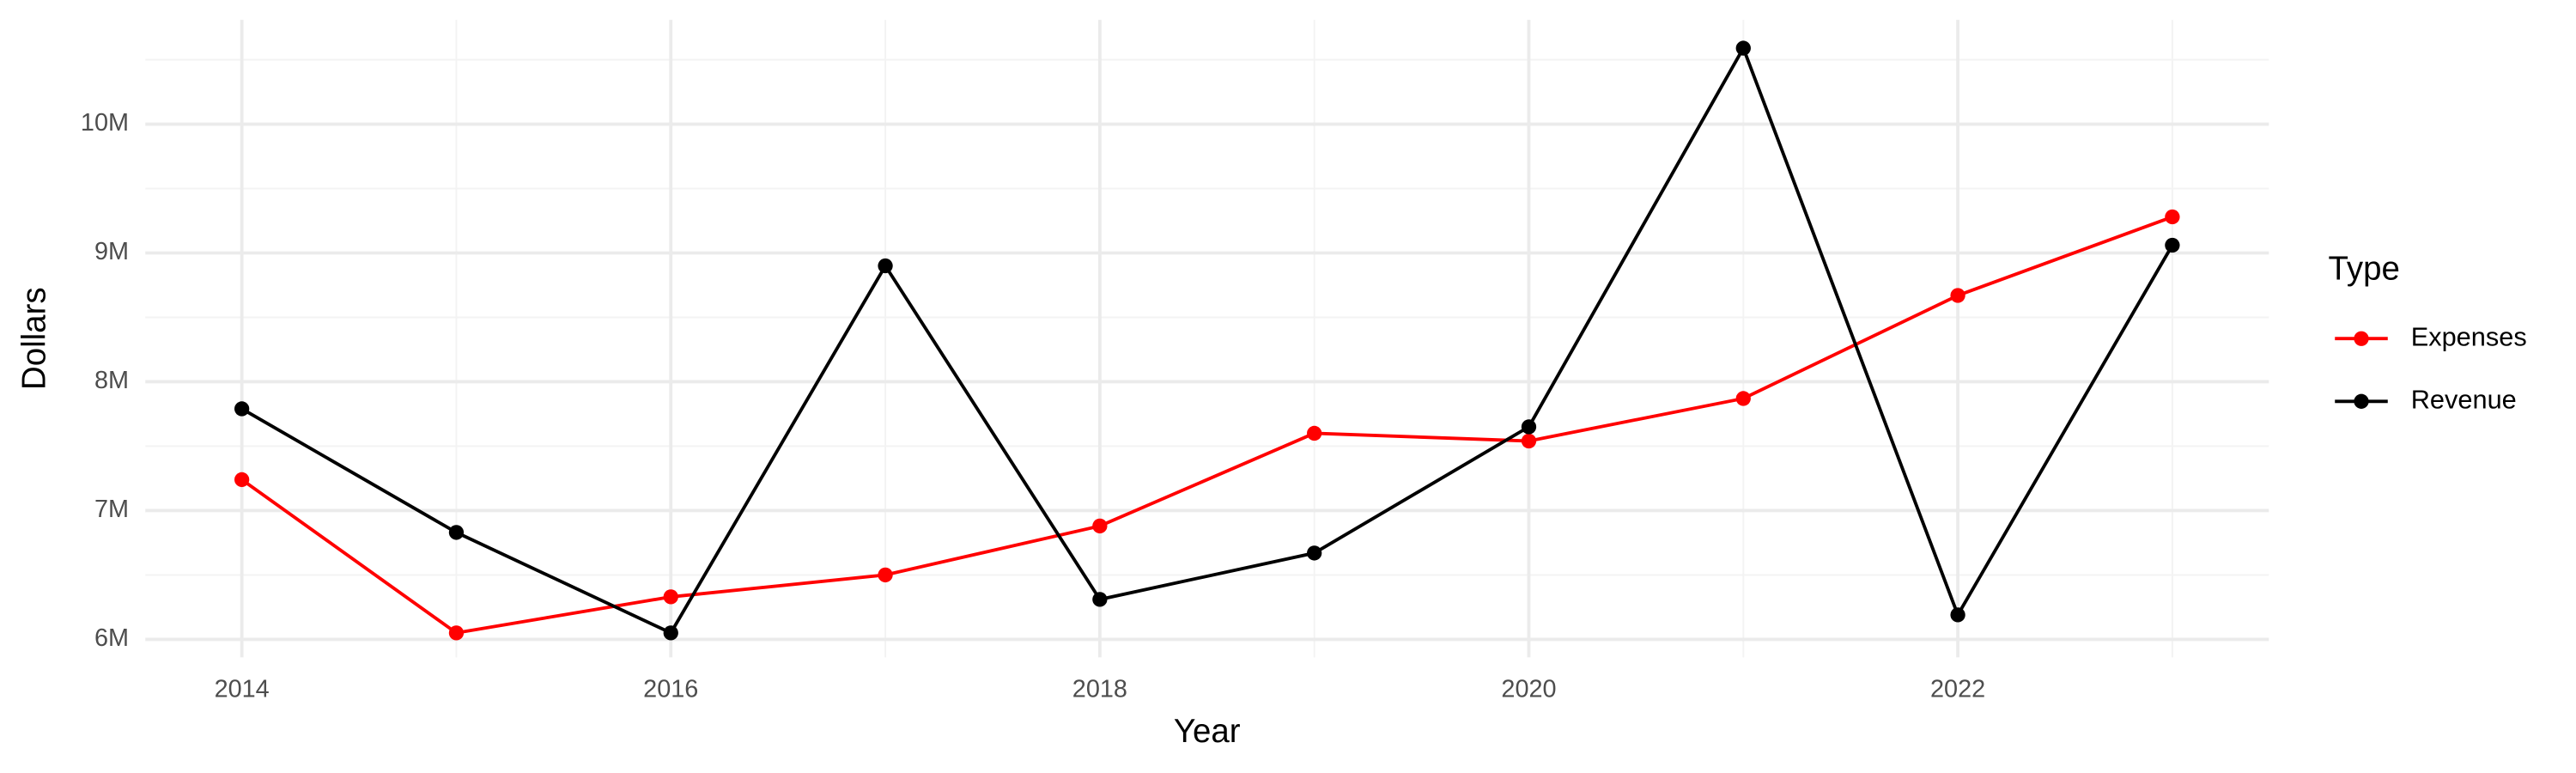  What do you see at coordinates (2464, 399) in the screenshot?
I see `legend-label: Revenue` at bounding box center [2464, 399].